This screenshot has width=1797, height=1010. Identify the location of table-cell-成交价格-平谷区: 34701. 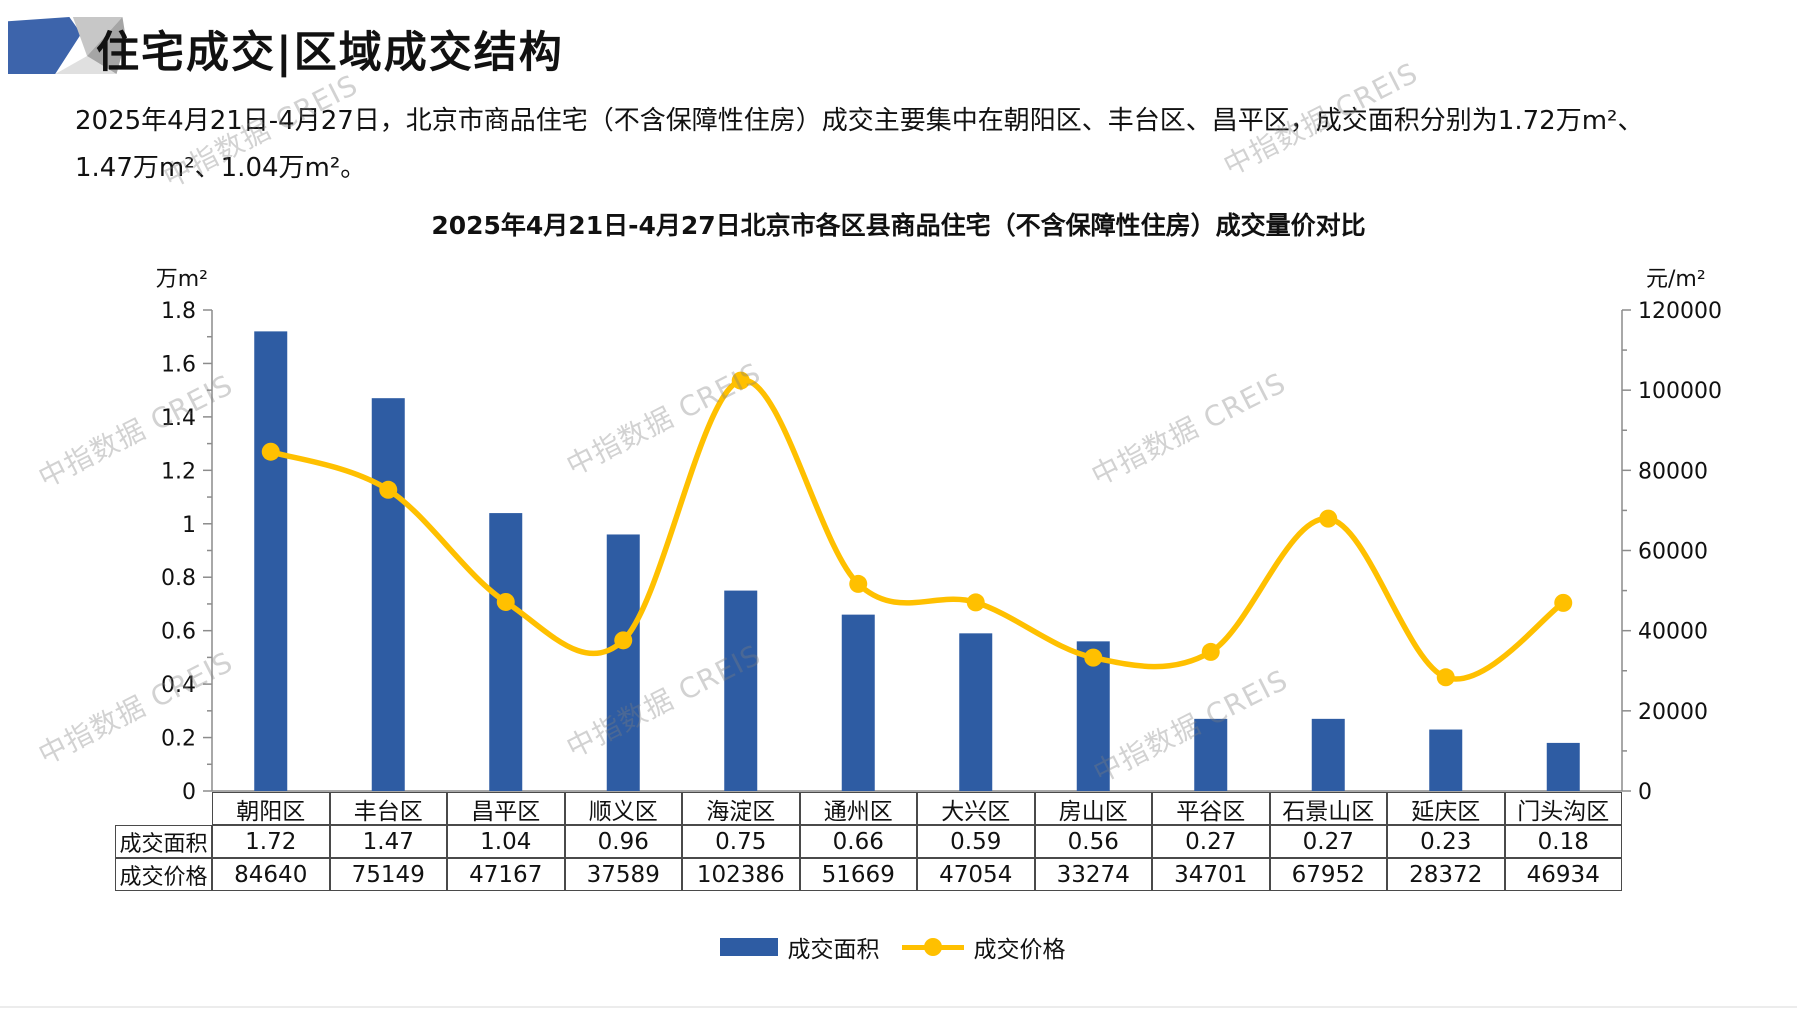
(1211, 874).